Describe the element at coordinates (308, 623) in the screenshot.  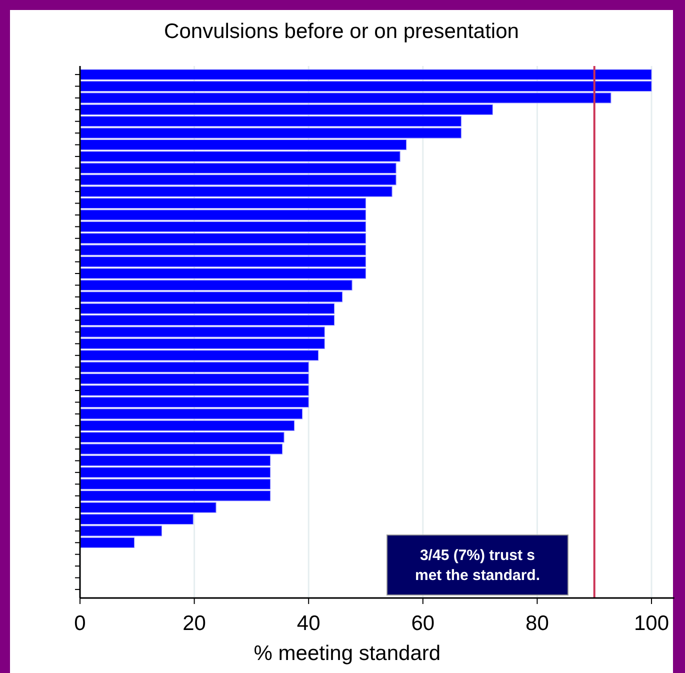
I see `x-tick-label: 40` at that location.